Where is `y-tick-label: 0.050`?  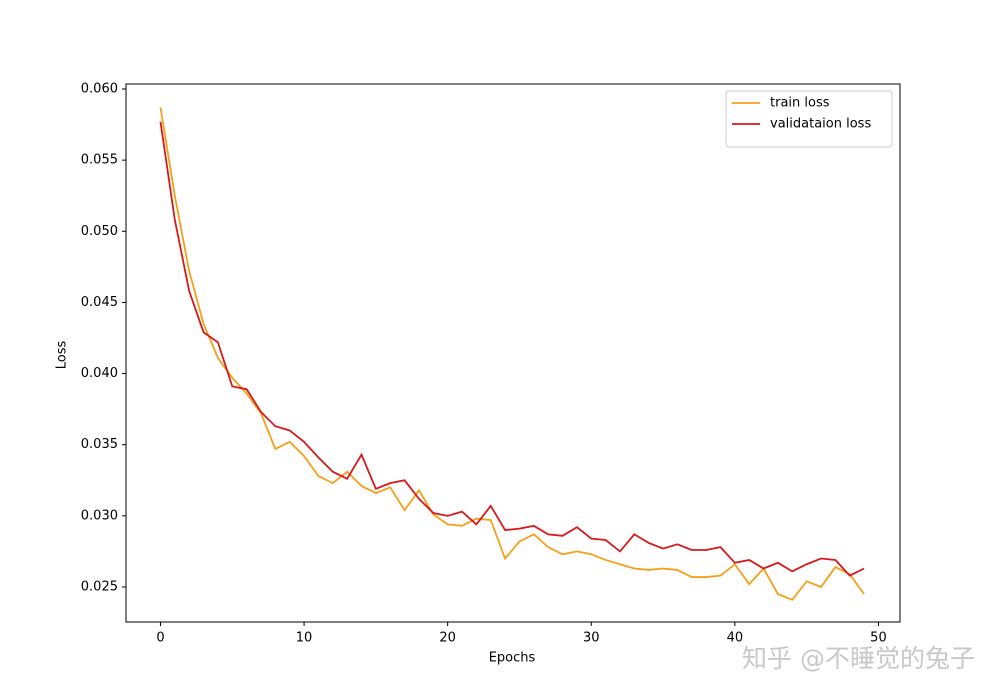 y-tick-label: 0.050 is located at coordinates (99, 231).